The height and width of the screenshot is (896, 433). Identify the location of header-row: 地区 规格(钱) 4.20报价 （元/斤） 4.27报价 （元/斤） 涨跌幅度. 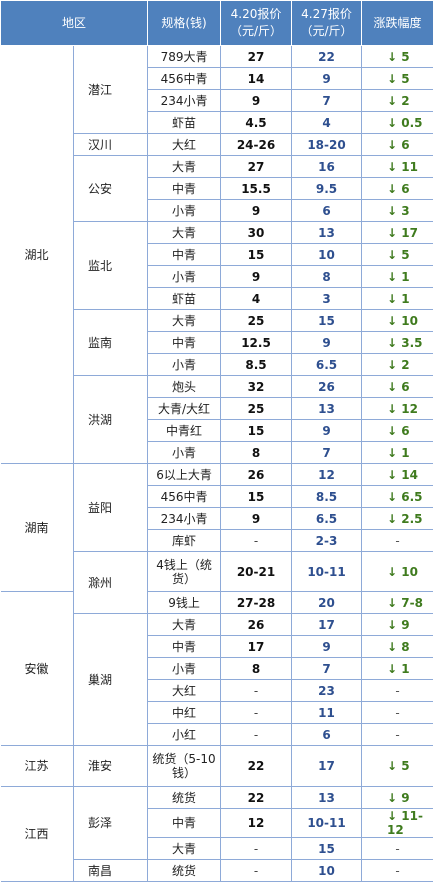
(216, 23).